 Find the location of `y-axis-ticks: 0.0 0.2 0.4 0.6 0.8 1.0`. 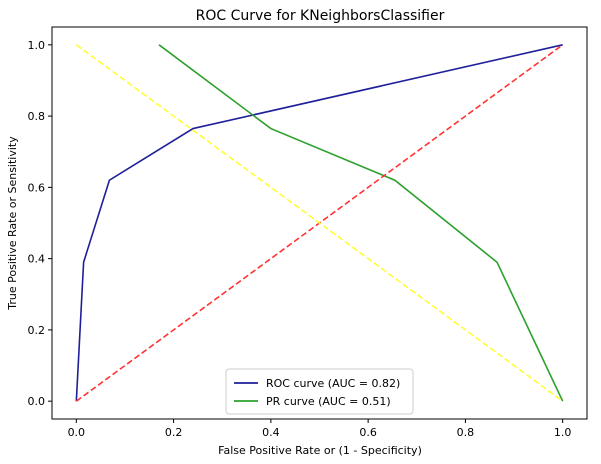

y-axis-ticks: 0.0 0.2 0.4 0.6 0.8 1.0 is located at coordinates (40, 223).